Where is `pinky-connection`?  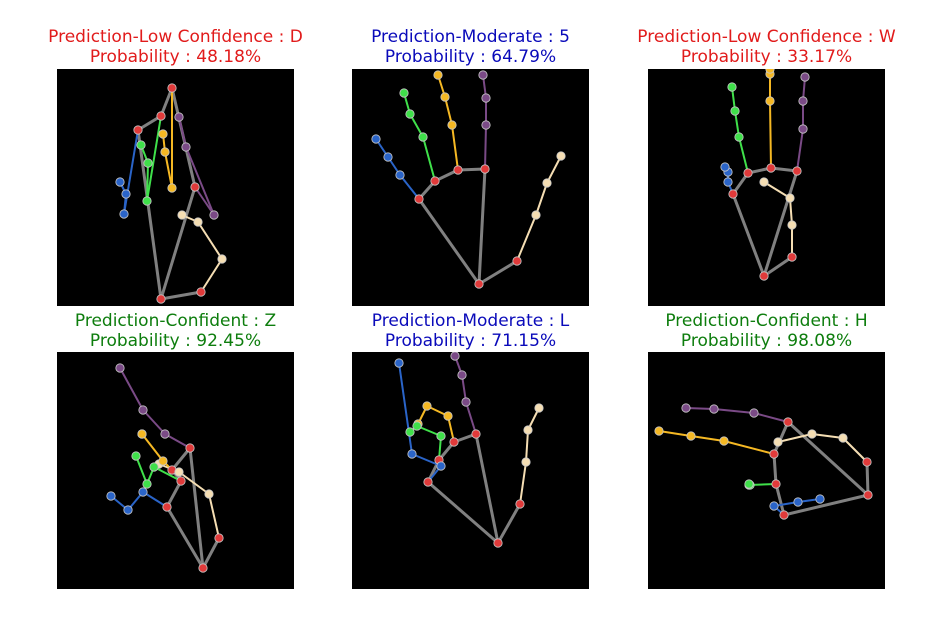
pinky-connection is located at coordinates (409, 187).